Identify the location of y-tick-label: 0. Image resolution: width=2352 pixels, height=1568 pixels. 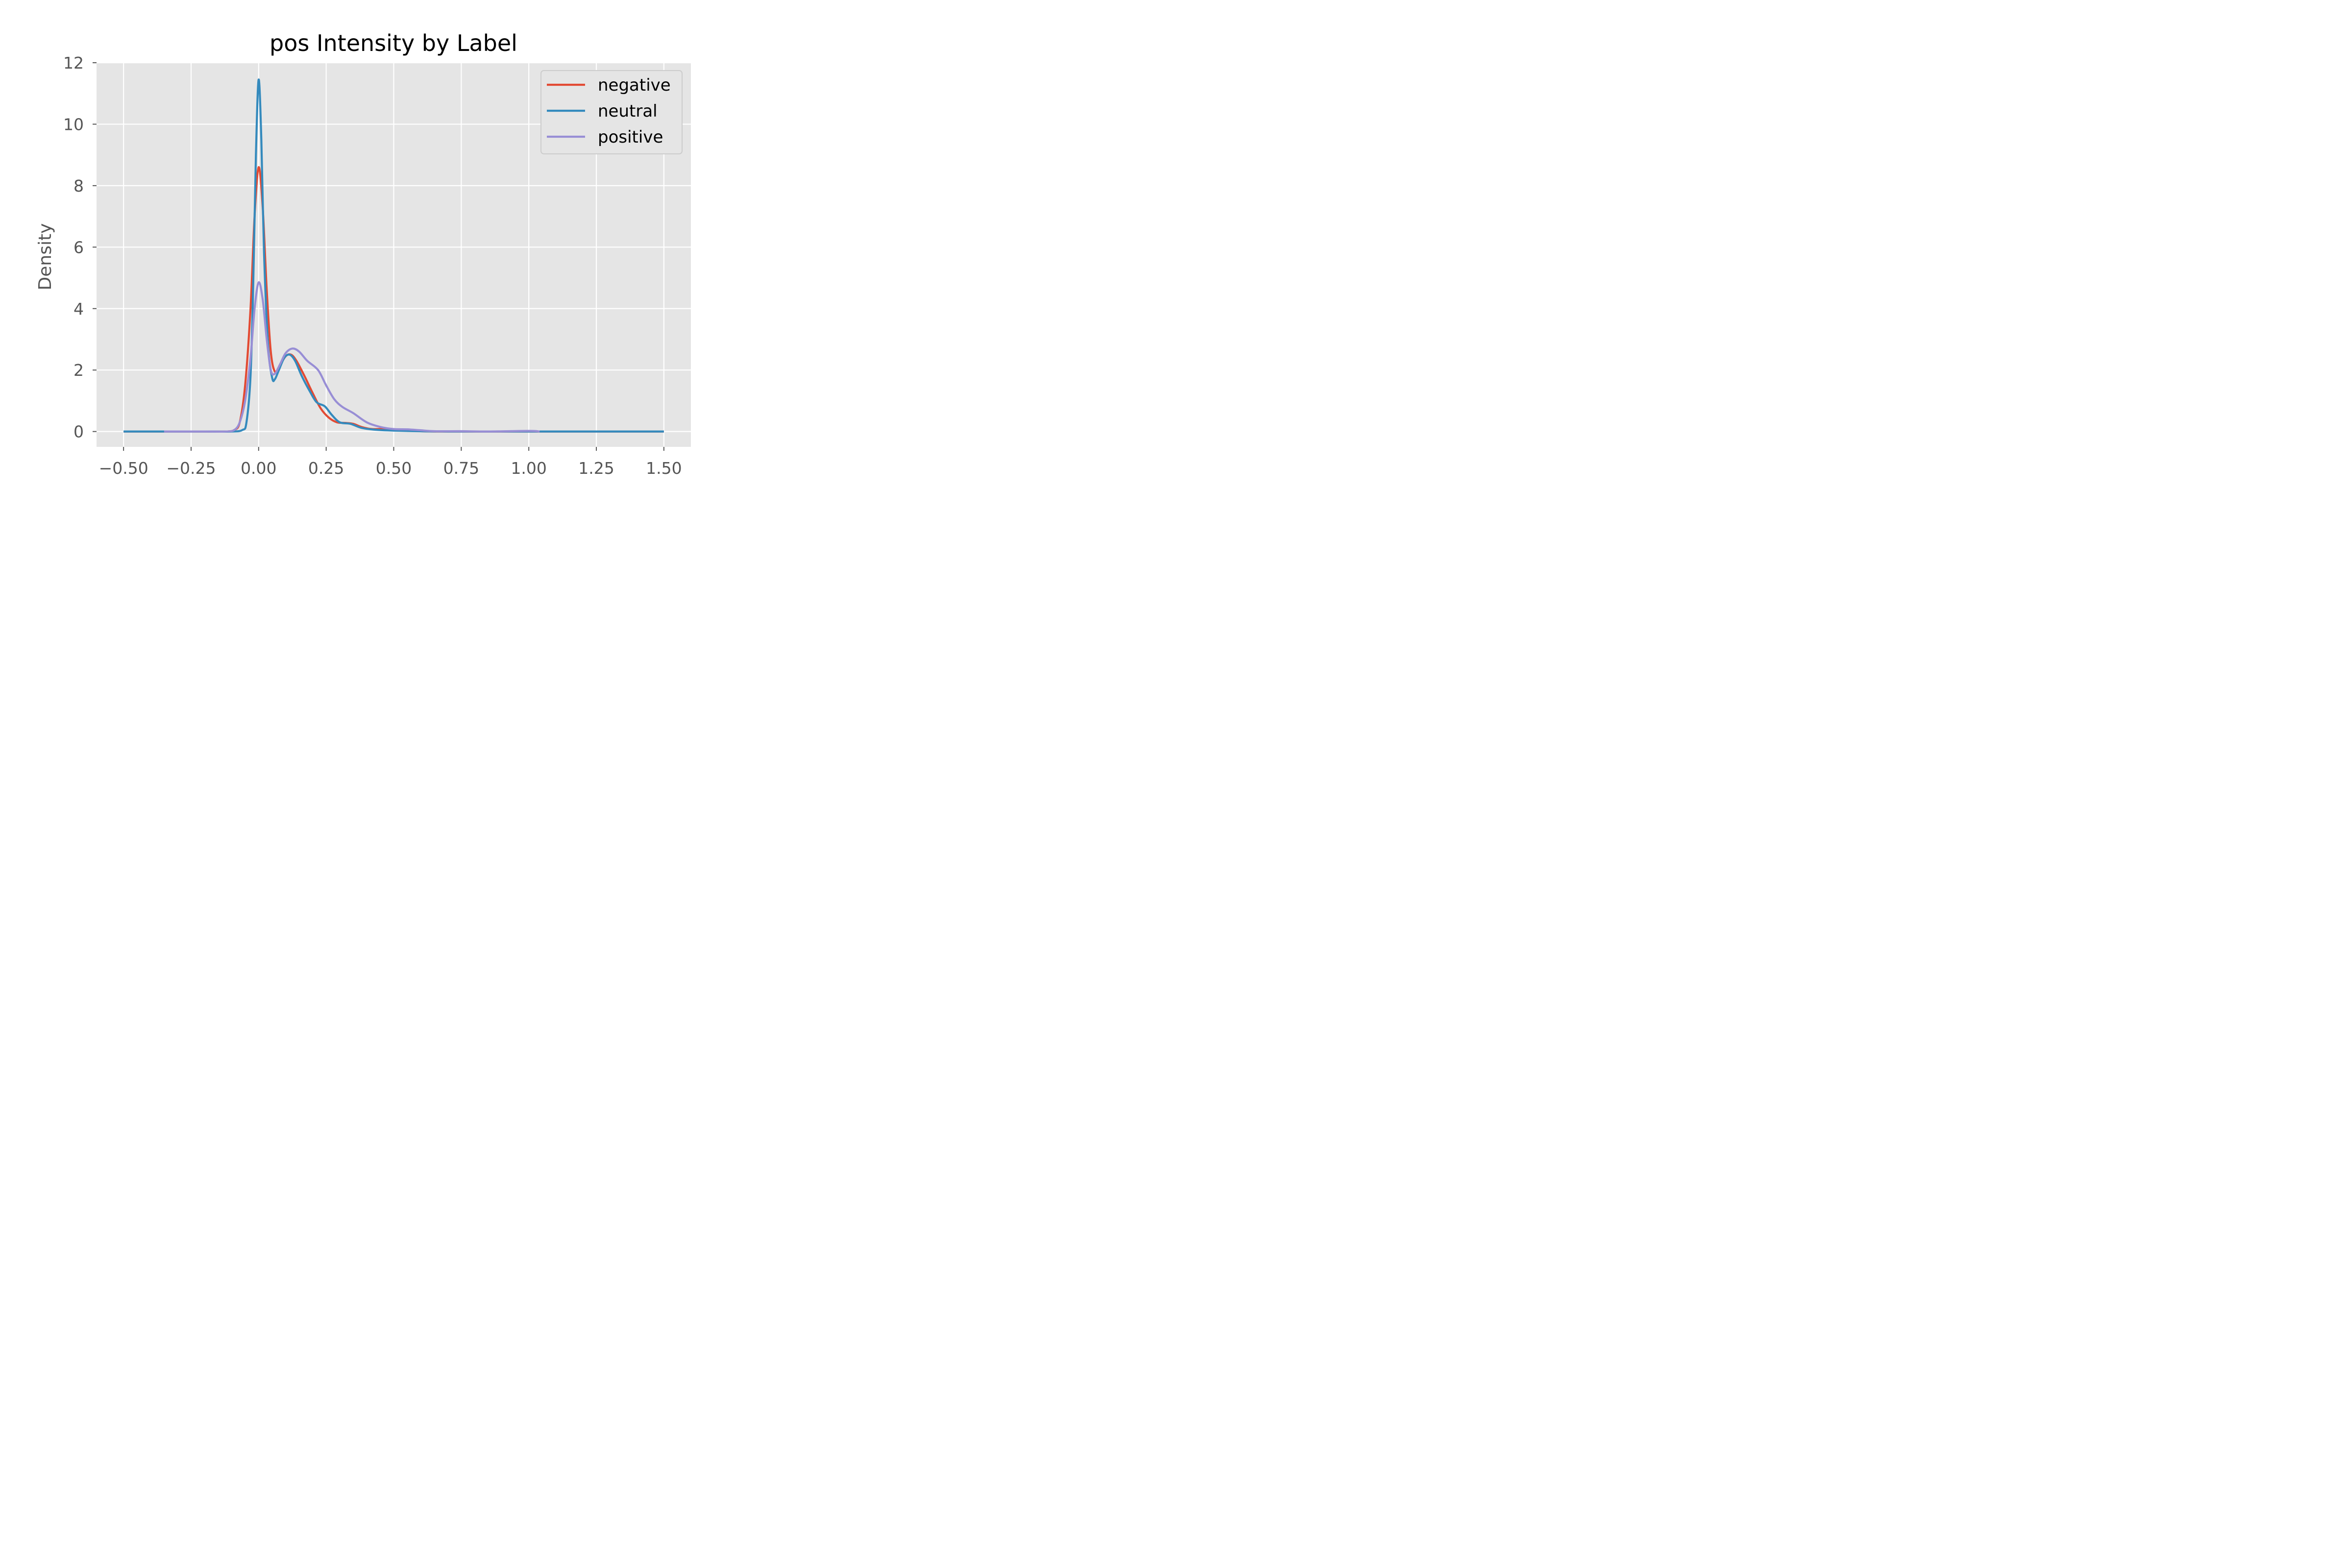
(79, 431).